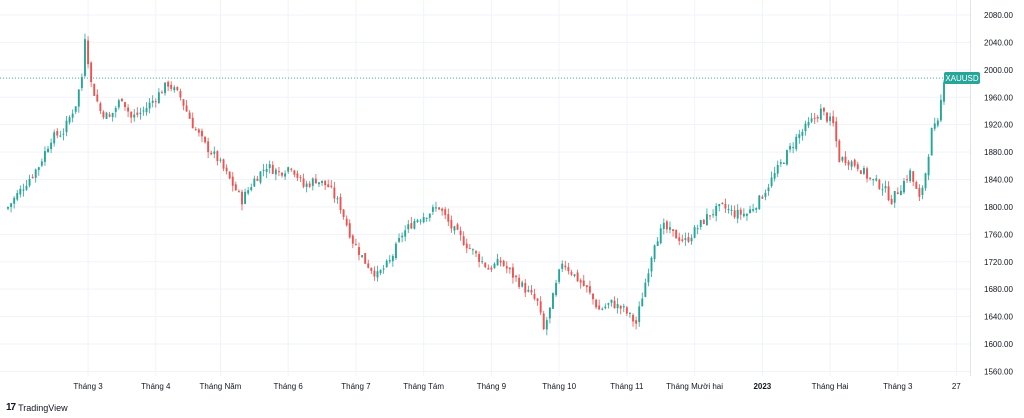 The height and width of the screenshot is (418, 1024). I want to click on x-tick-label: Tháng 4, so click(156, 386).